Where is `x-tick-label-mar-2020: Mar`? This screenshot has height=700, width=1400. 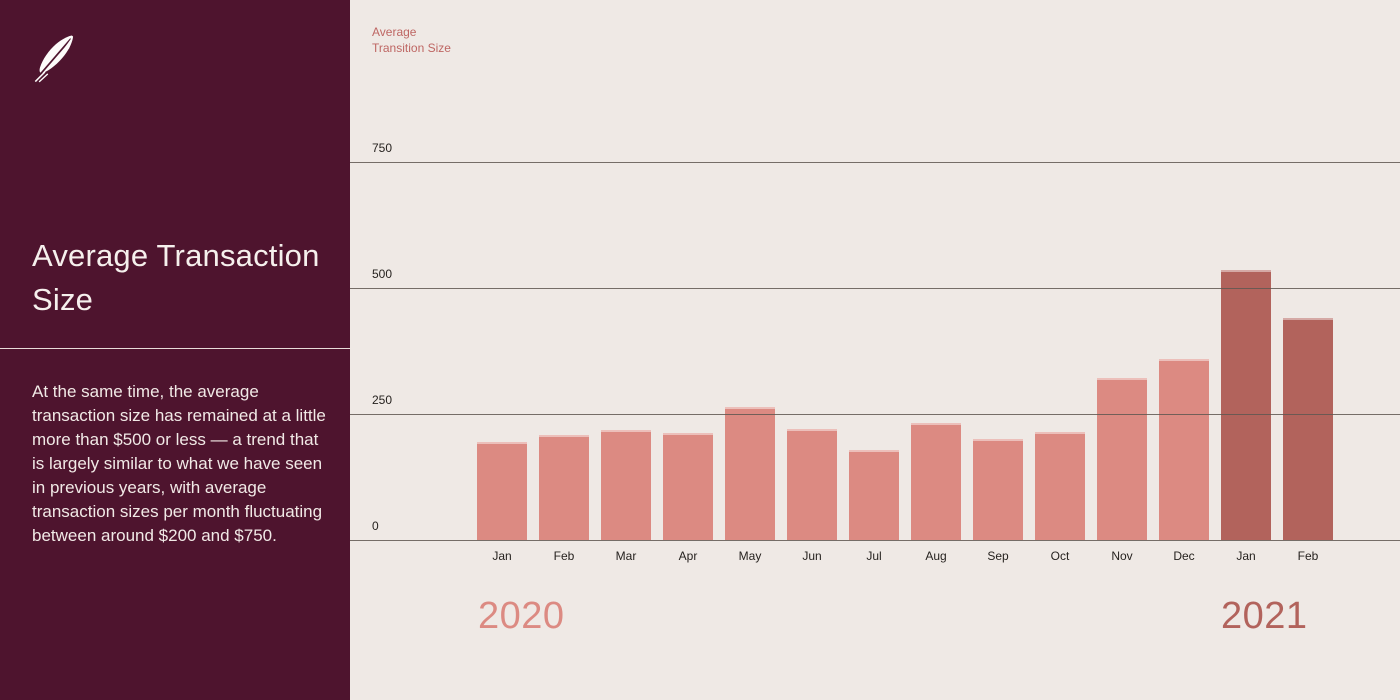
x-tick-label-mar-2020: Mar is located at coordinates (626, 556).